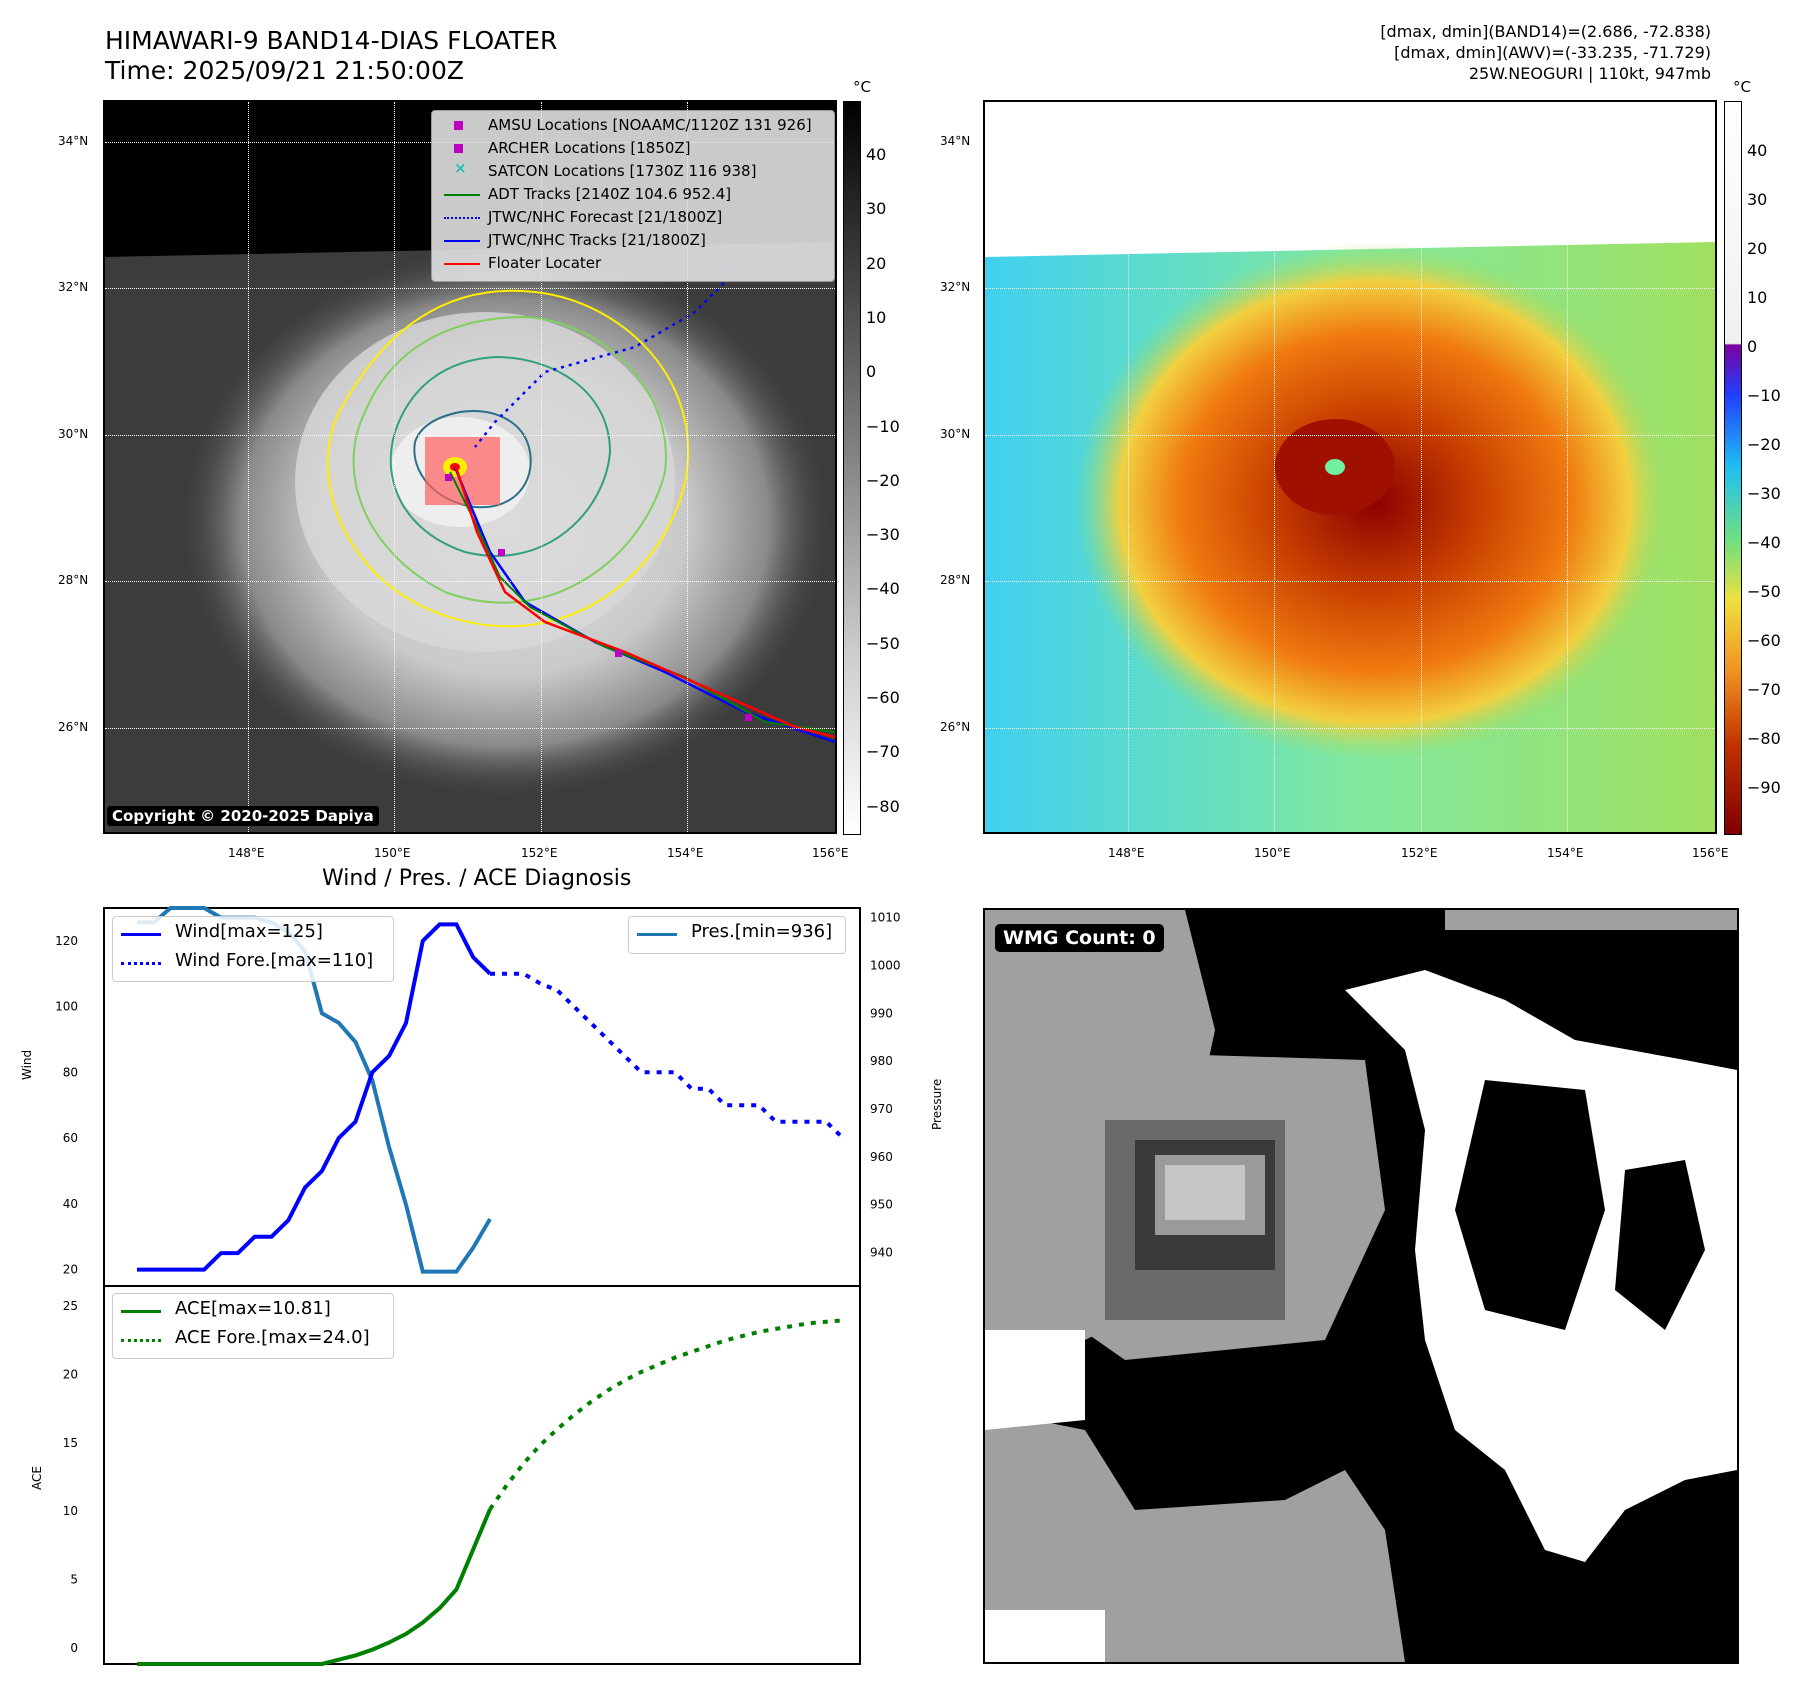 The width and height of the screenshot is (1797, 1690). I want to click on awv-lon-label-152: 152°E, so click(1419, 853).